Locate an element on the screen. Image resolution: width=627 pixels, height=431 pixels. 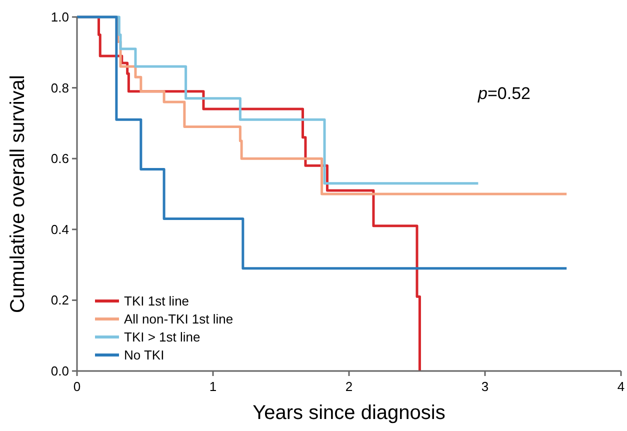
x-tick-label: 4 is located at coordinates (621, 386).